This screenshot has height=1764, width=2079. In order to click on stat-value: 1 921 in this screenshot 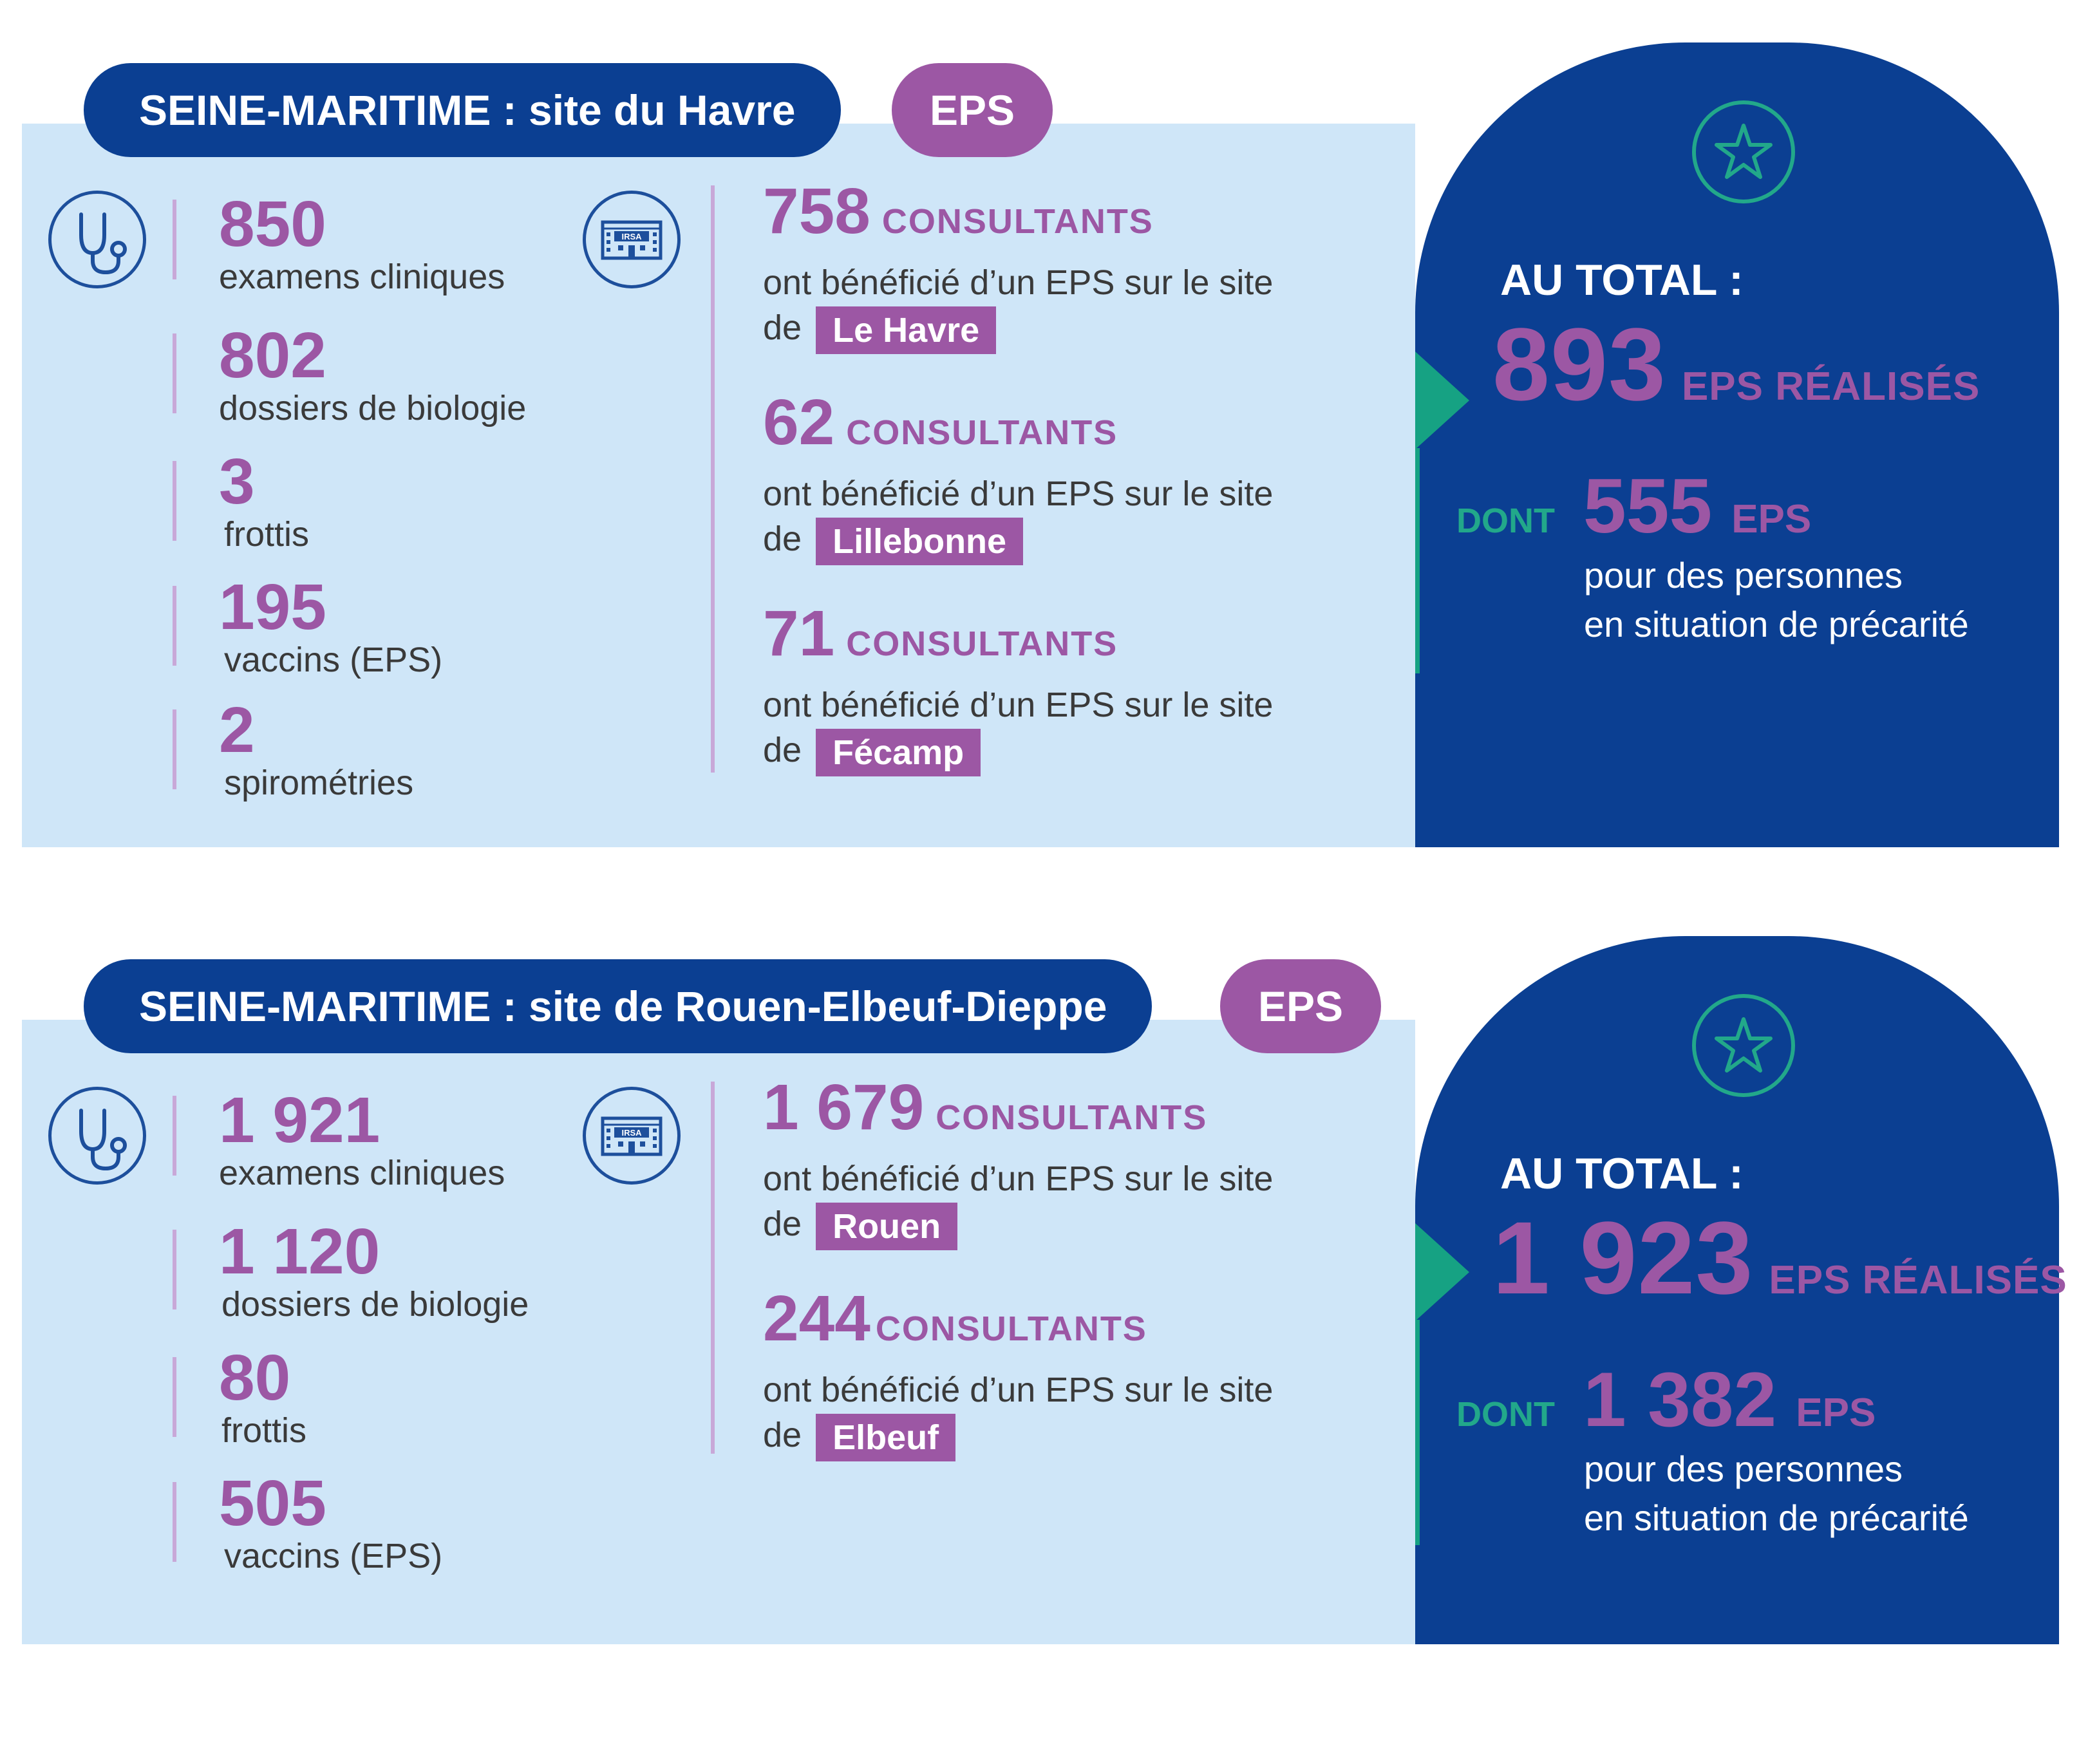, I will do `click(300, 1120)`.